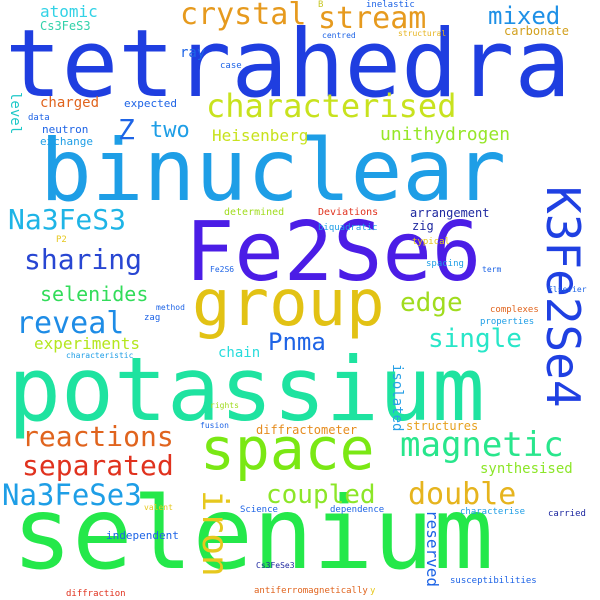 This screenshot has height=600, width=600. What do you see at coordinates (445, 134) in the screenshot?
I see `word-unithydrogen: unithydrogen` at bounding box center [445, 134].